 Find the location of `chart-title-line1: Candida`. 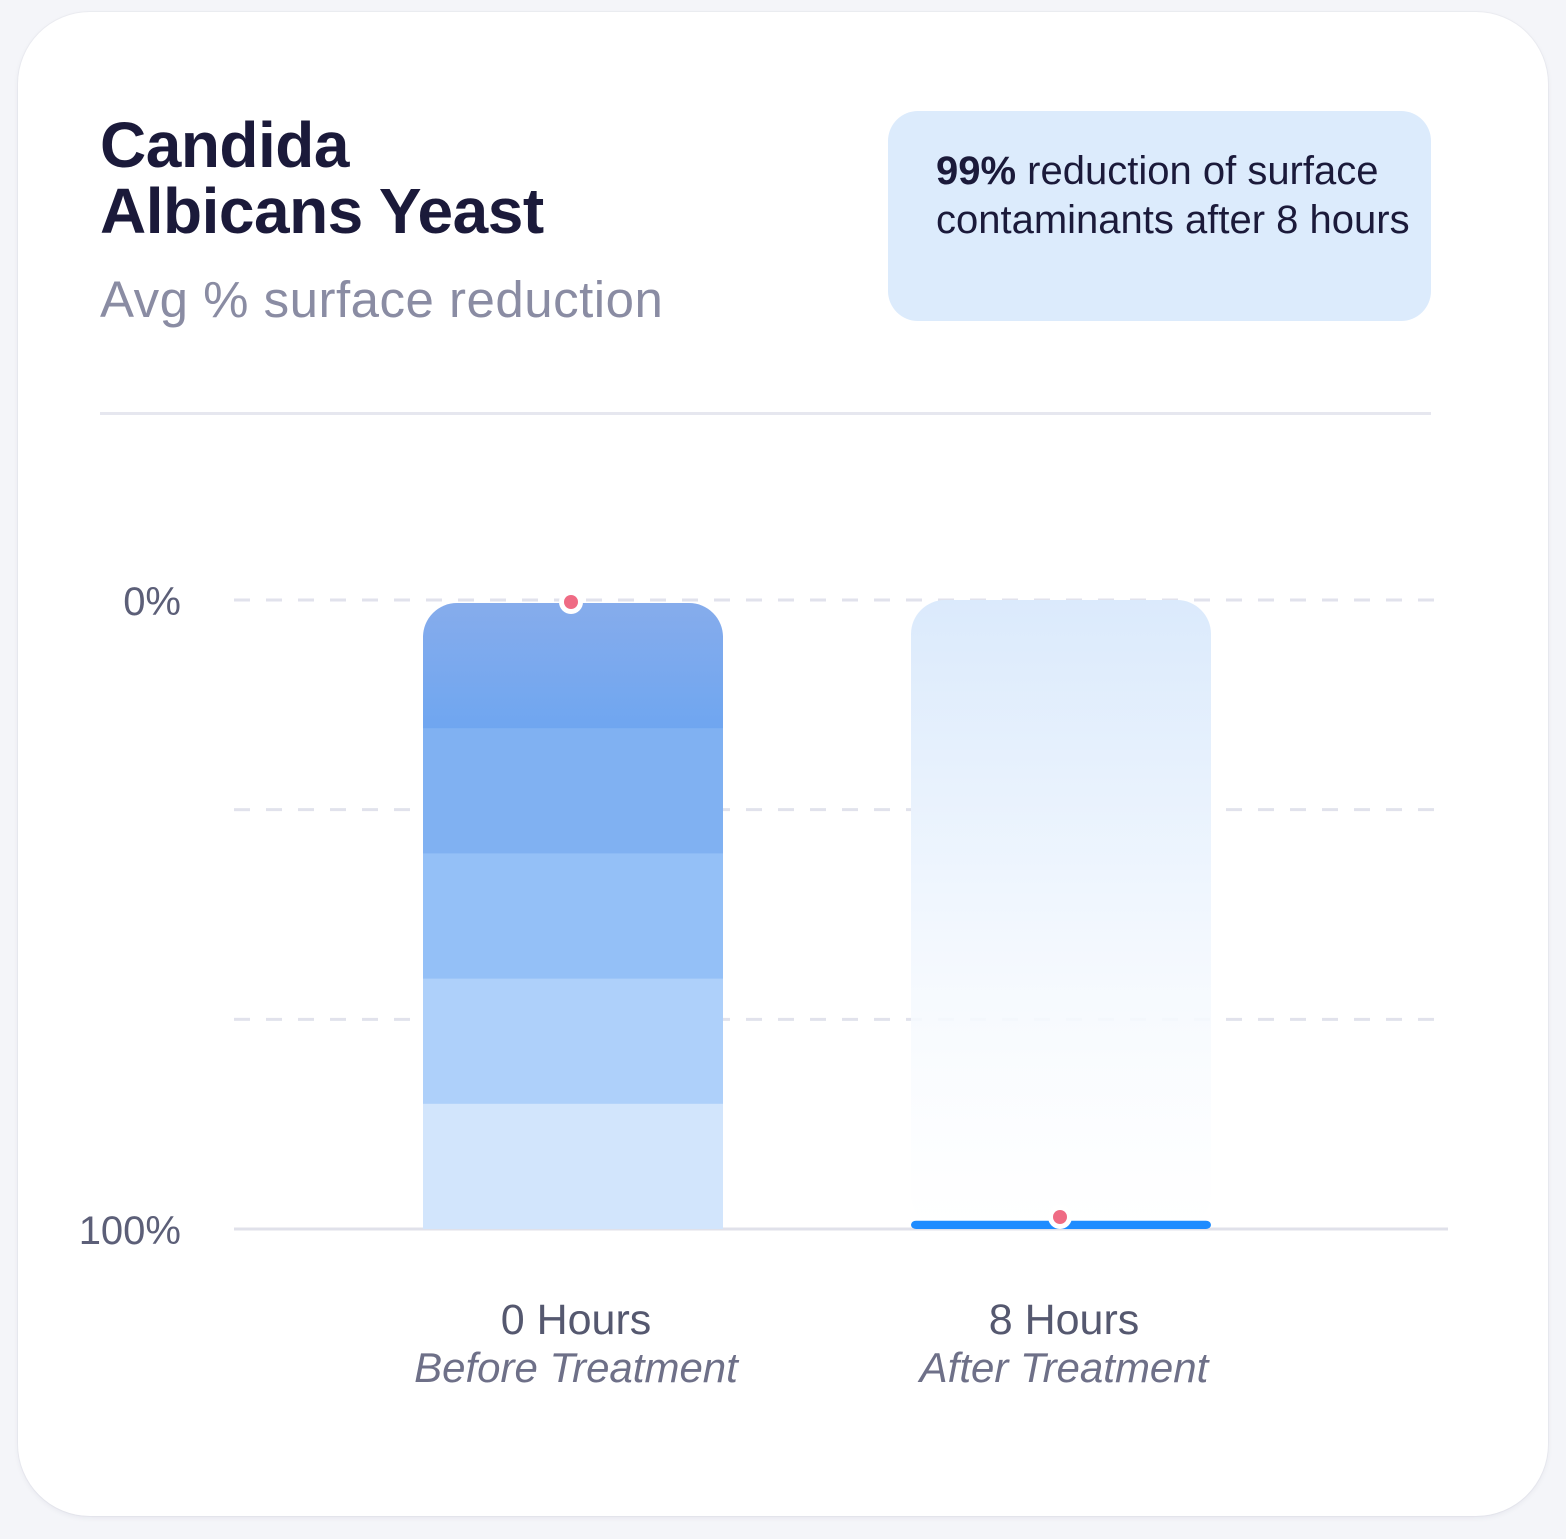

chart-title-line1: Candida is located at coordinates (224, 145).